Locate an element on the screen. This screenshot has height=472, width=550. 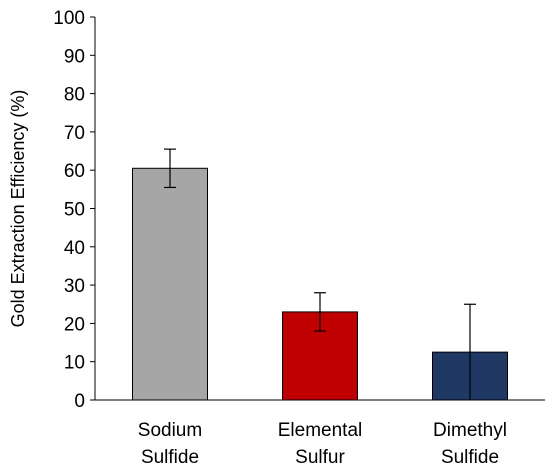
y-tick-label: 30 is located at coordinates (74, 286).